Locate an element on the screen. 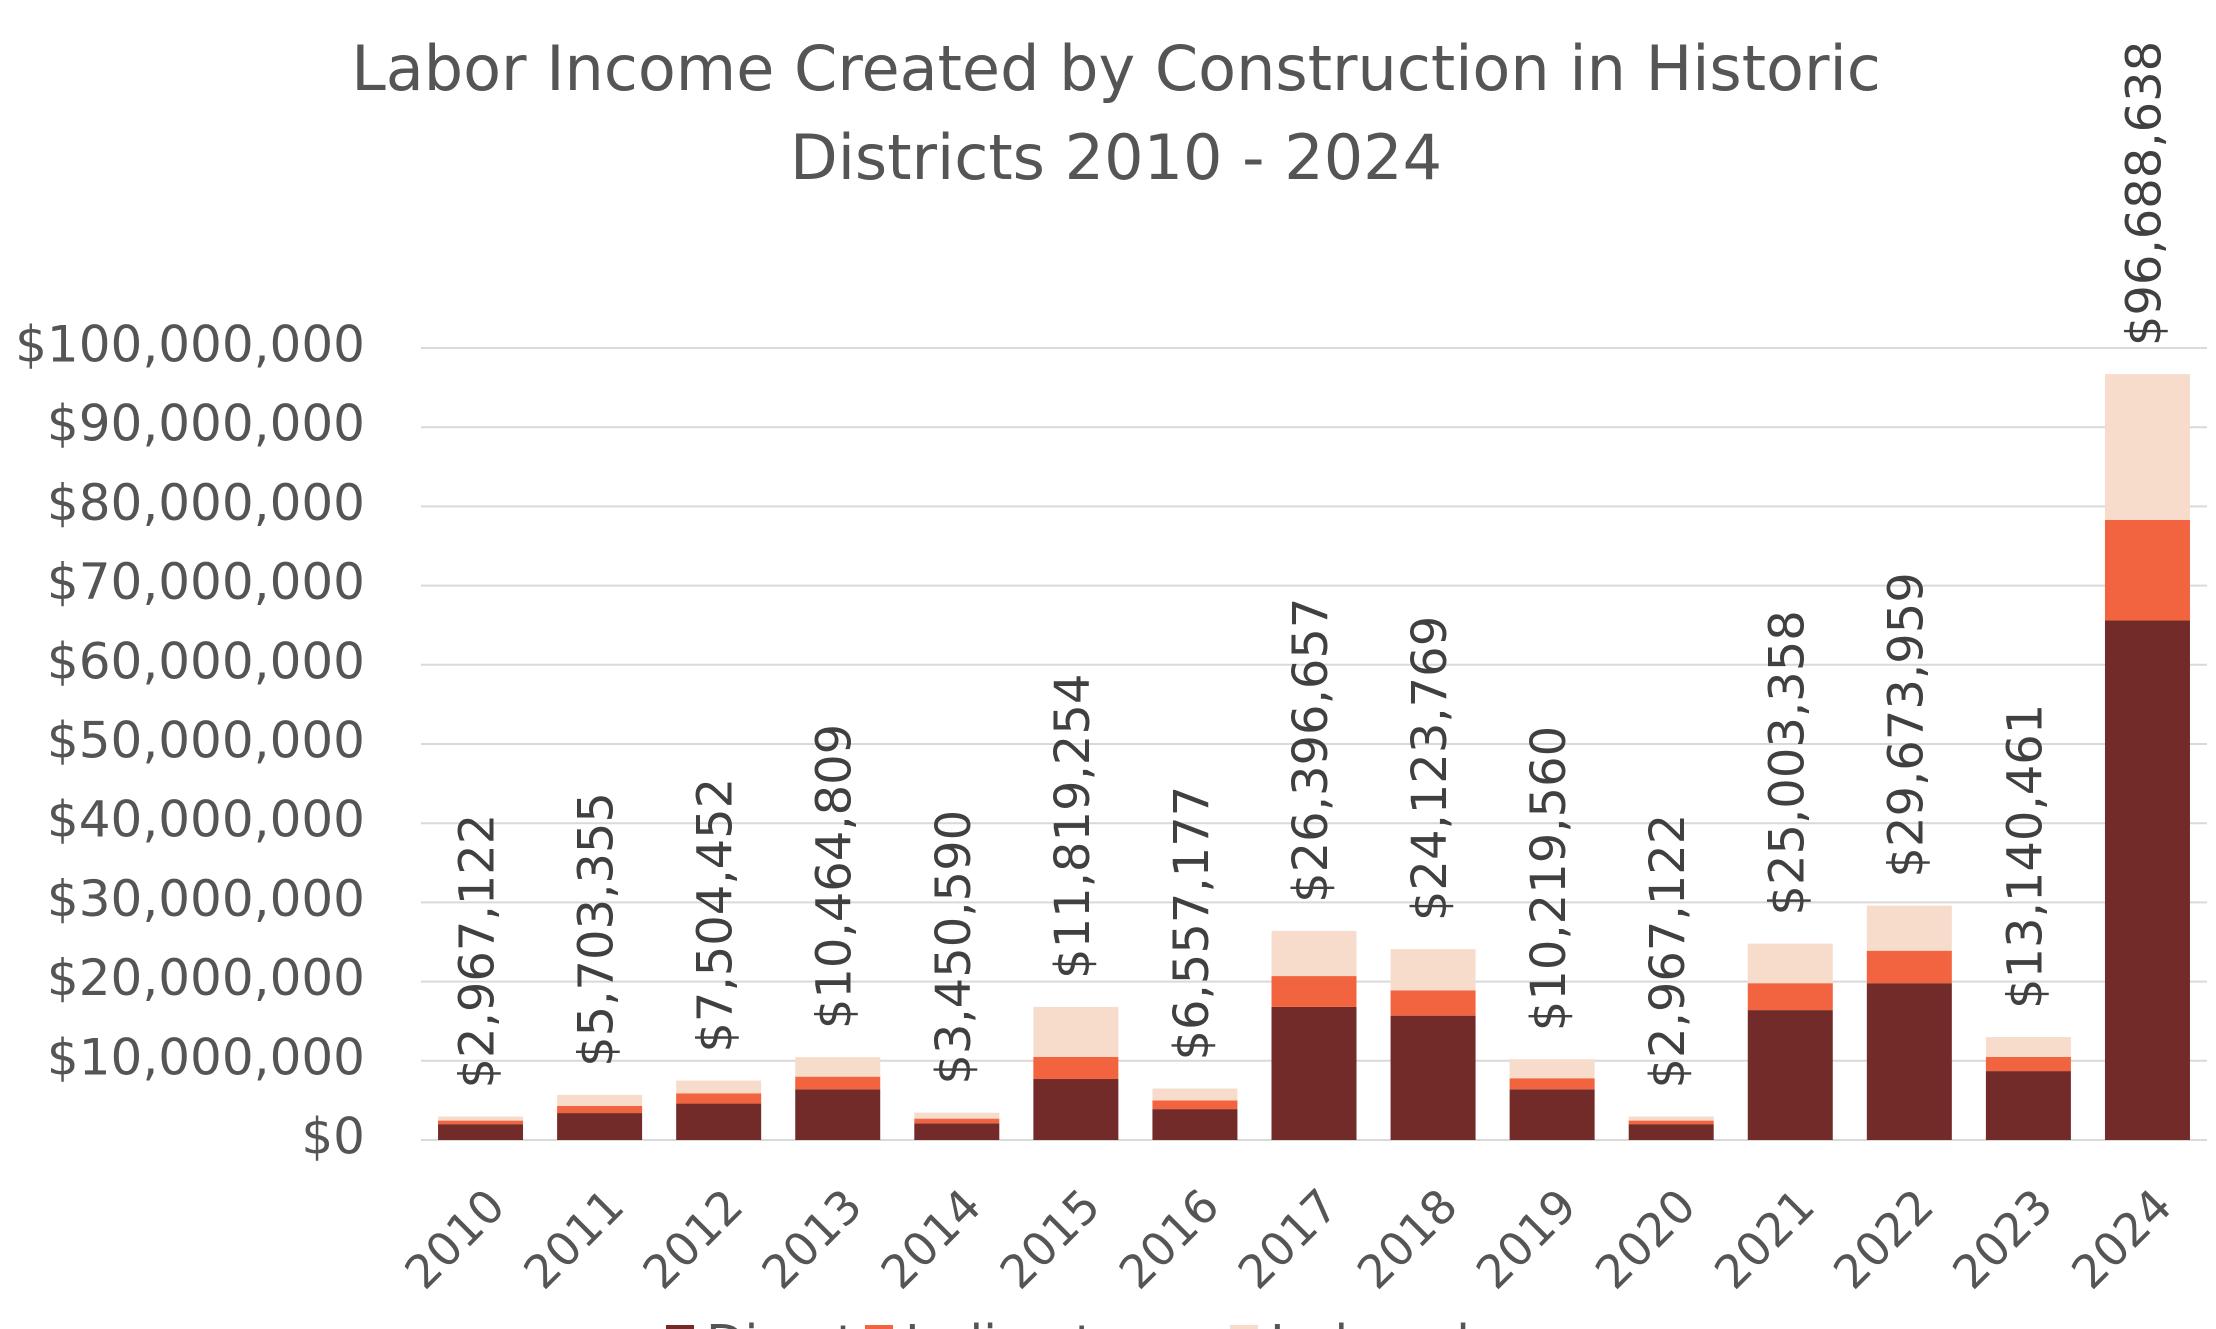 The image size is (2216, 1329). y-tick-label: $30,000,000 is located at coordinates (206, 899).